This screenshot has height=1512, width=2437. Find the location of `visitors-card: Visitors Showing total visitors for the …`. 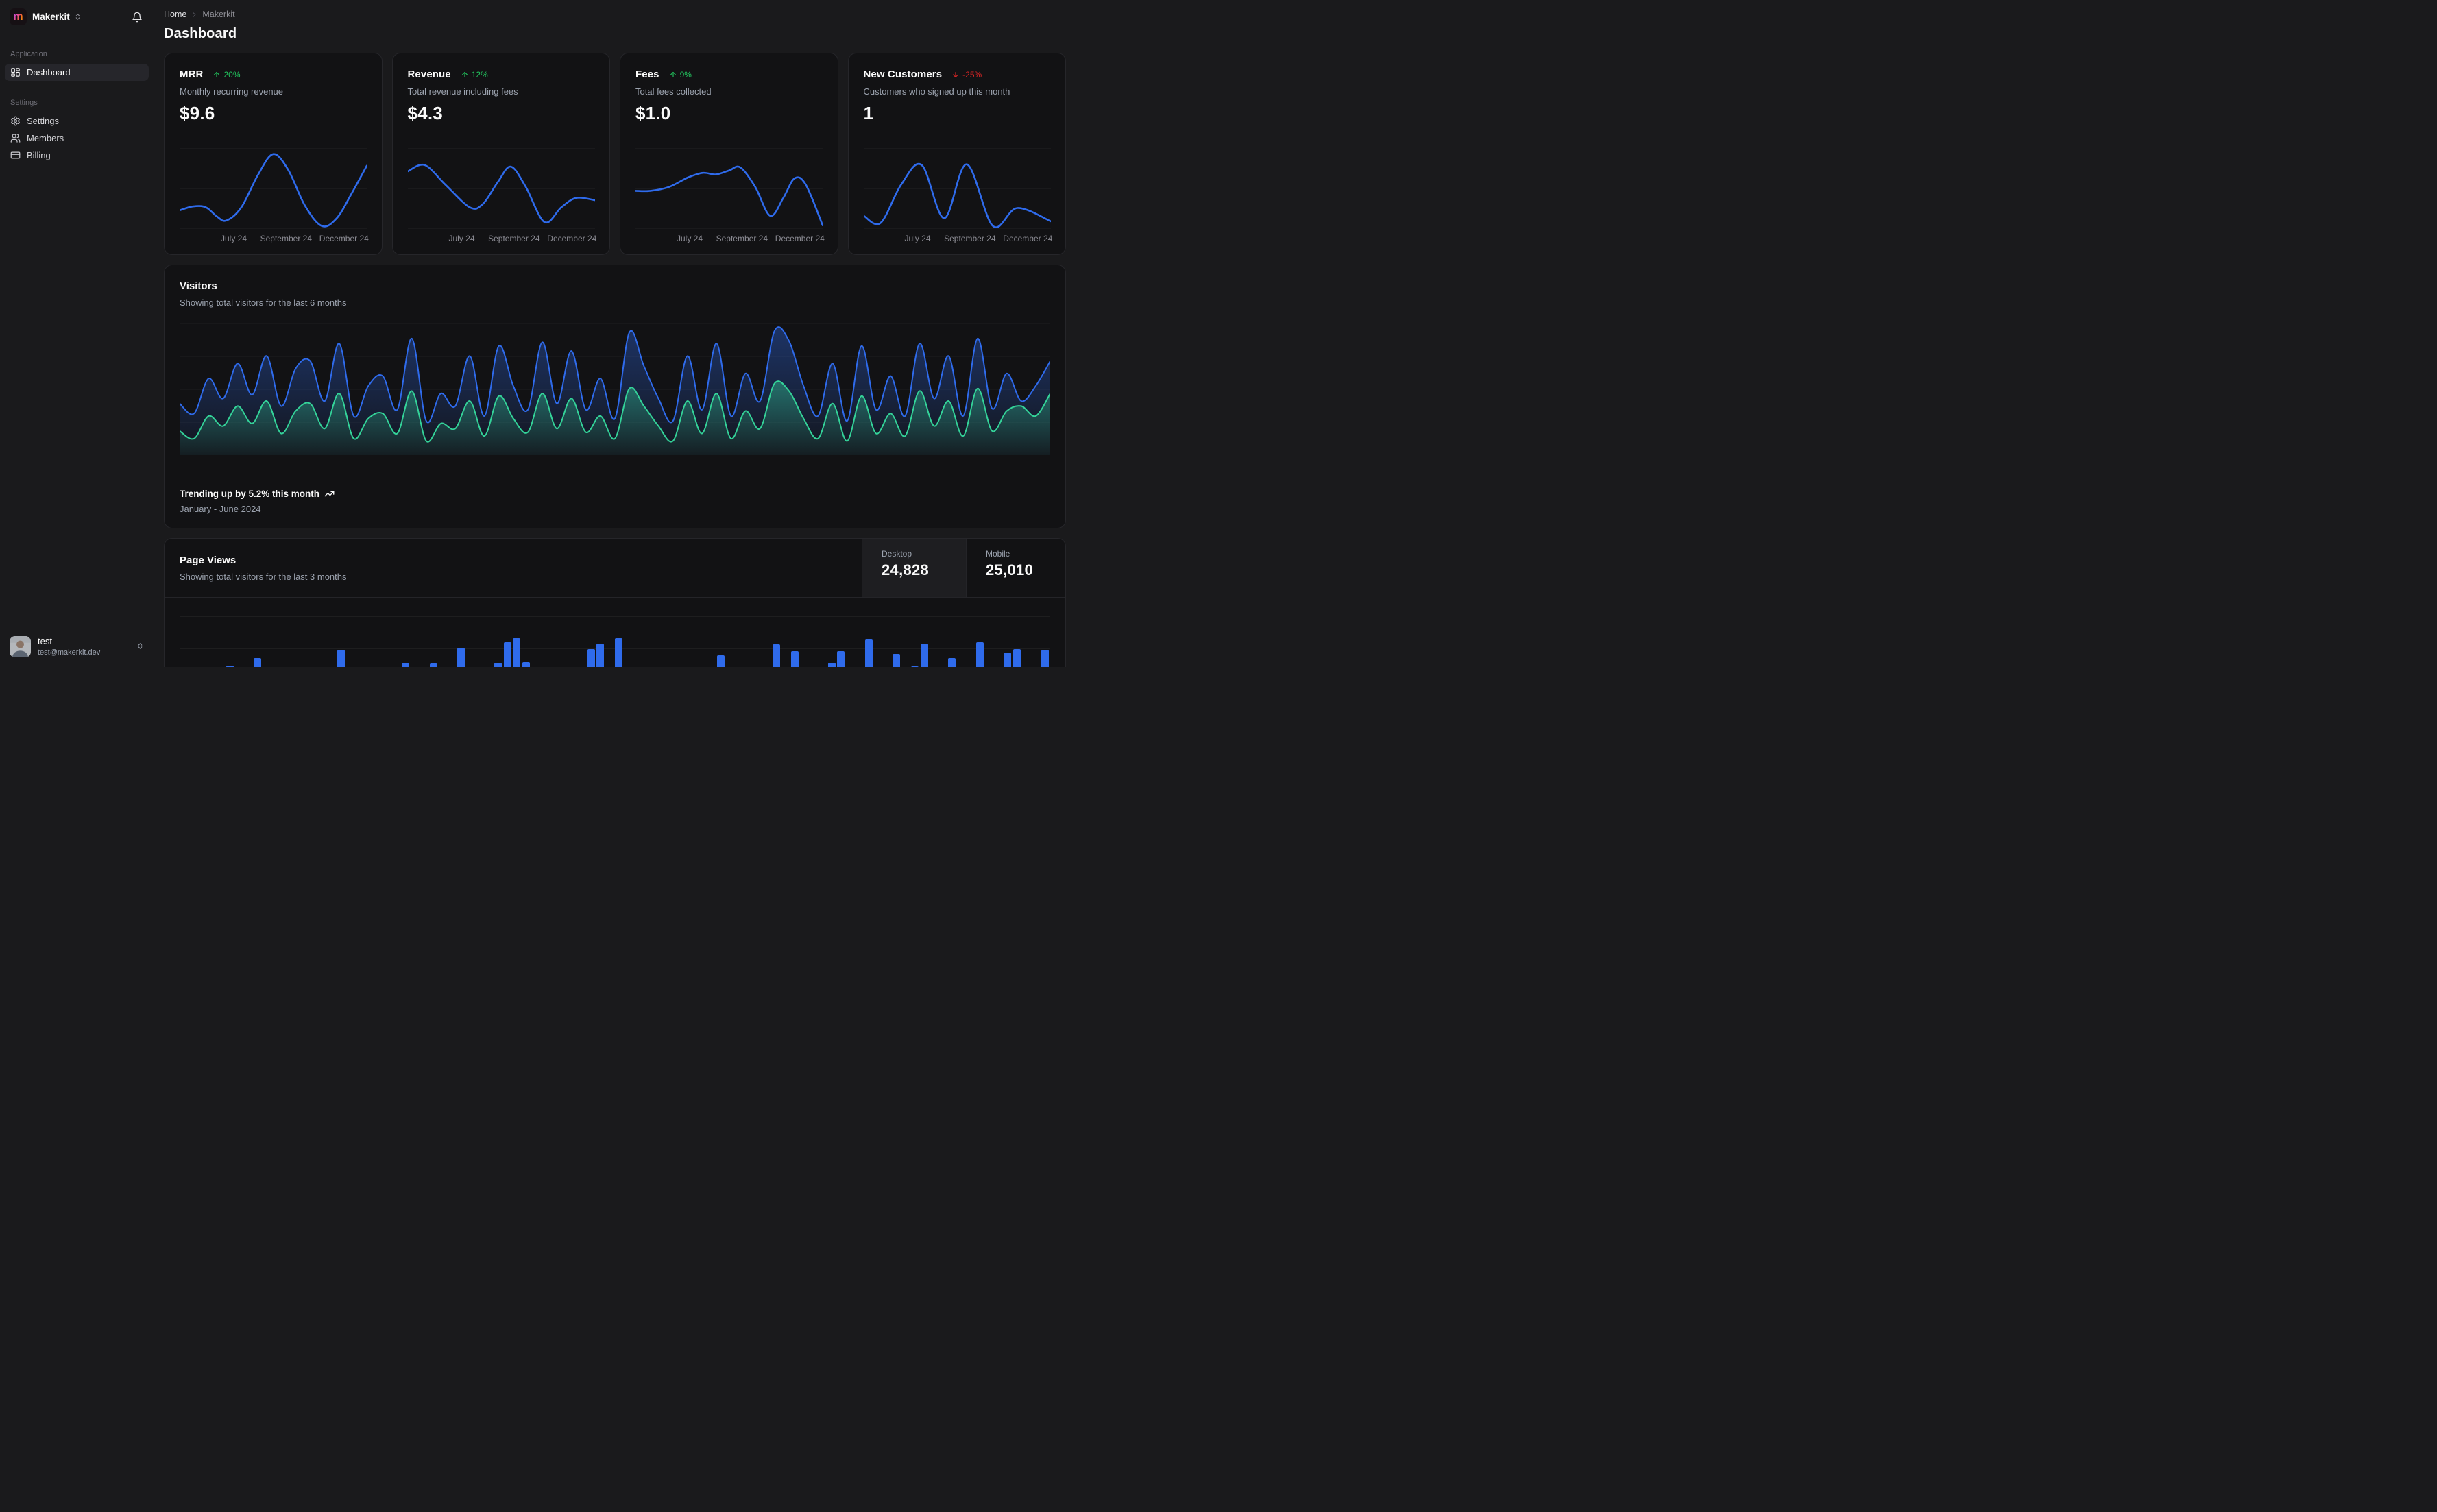

visitors-card: Visitors Showing total visitors for the … is located at coordinates (615, 397).